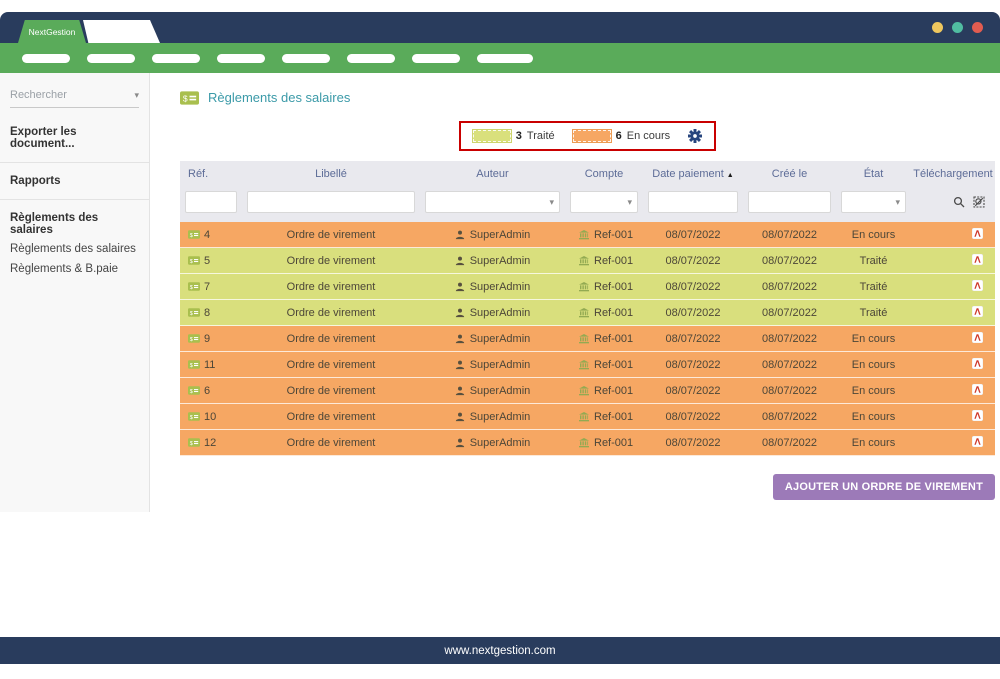 The image size is (1000, 679). What do you see at coordinates (648, 136) in the screenshot?
I see `en-cours-label: En cours` at bounding box center [648, 136].